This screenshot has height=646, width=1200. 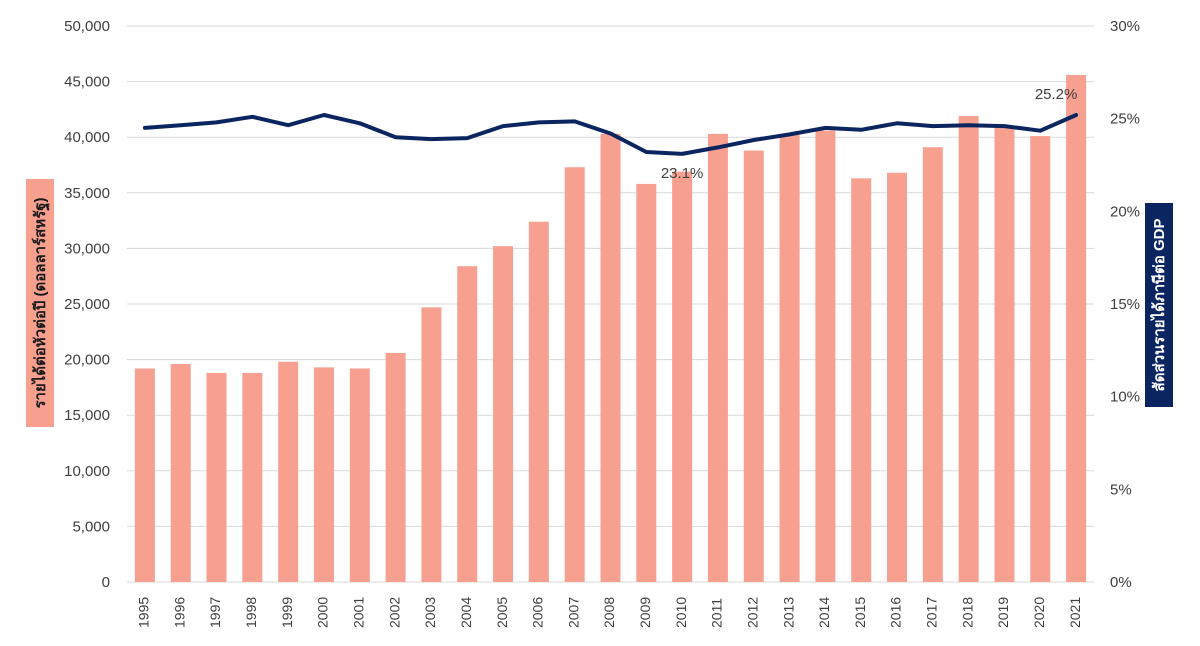 I want to click on left-tick-label: 15,000, so click(x=87, y=415).